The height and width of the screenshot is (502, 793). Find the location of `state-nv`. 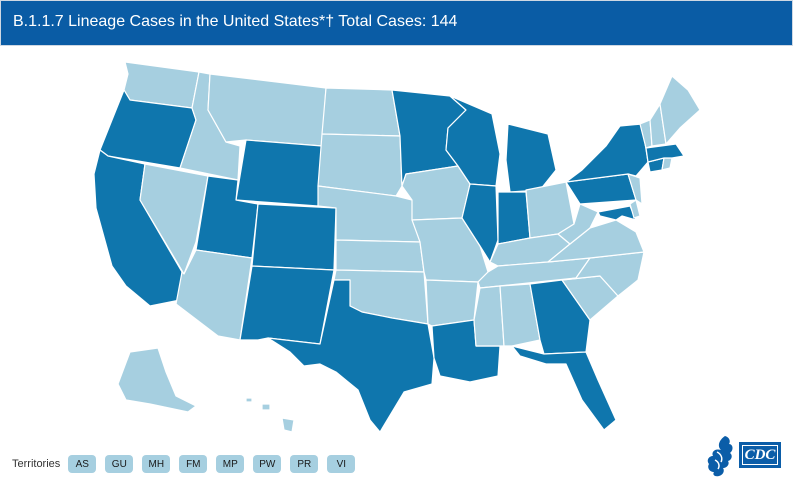

state-nv is located at coordinates (174, 219).